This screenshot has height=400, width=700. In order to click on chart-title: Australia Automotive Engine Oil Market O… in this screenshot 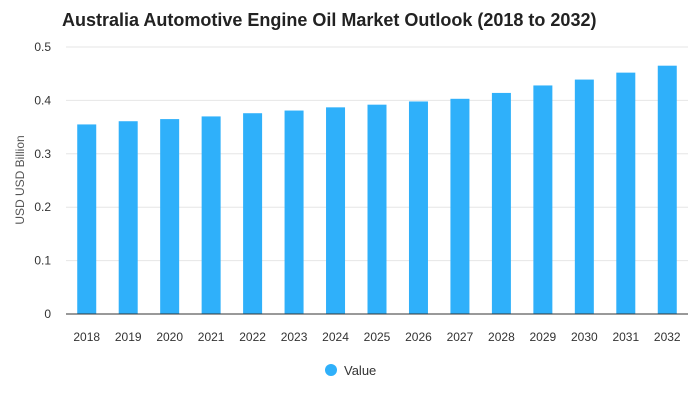, I will do `click(329, 20)`.